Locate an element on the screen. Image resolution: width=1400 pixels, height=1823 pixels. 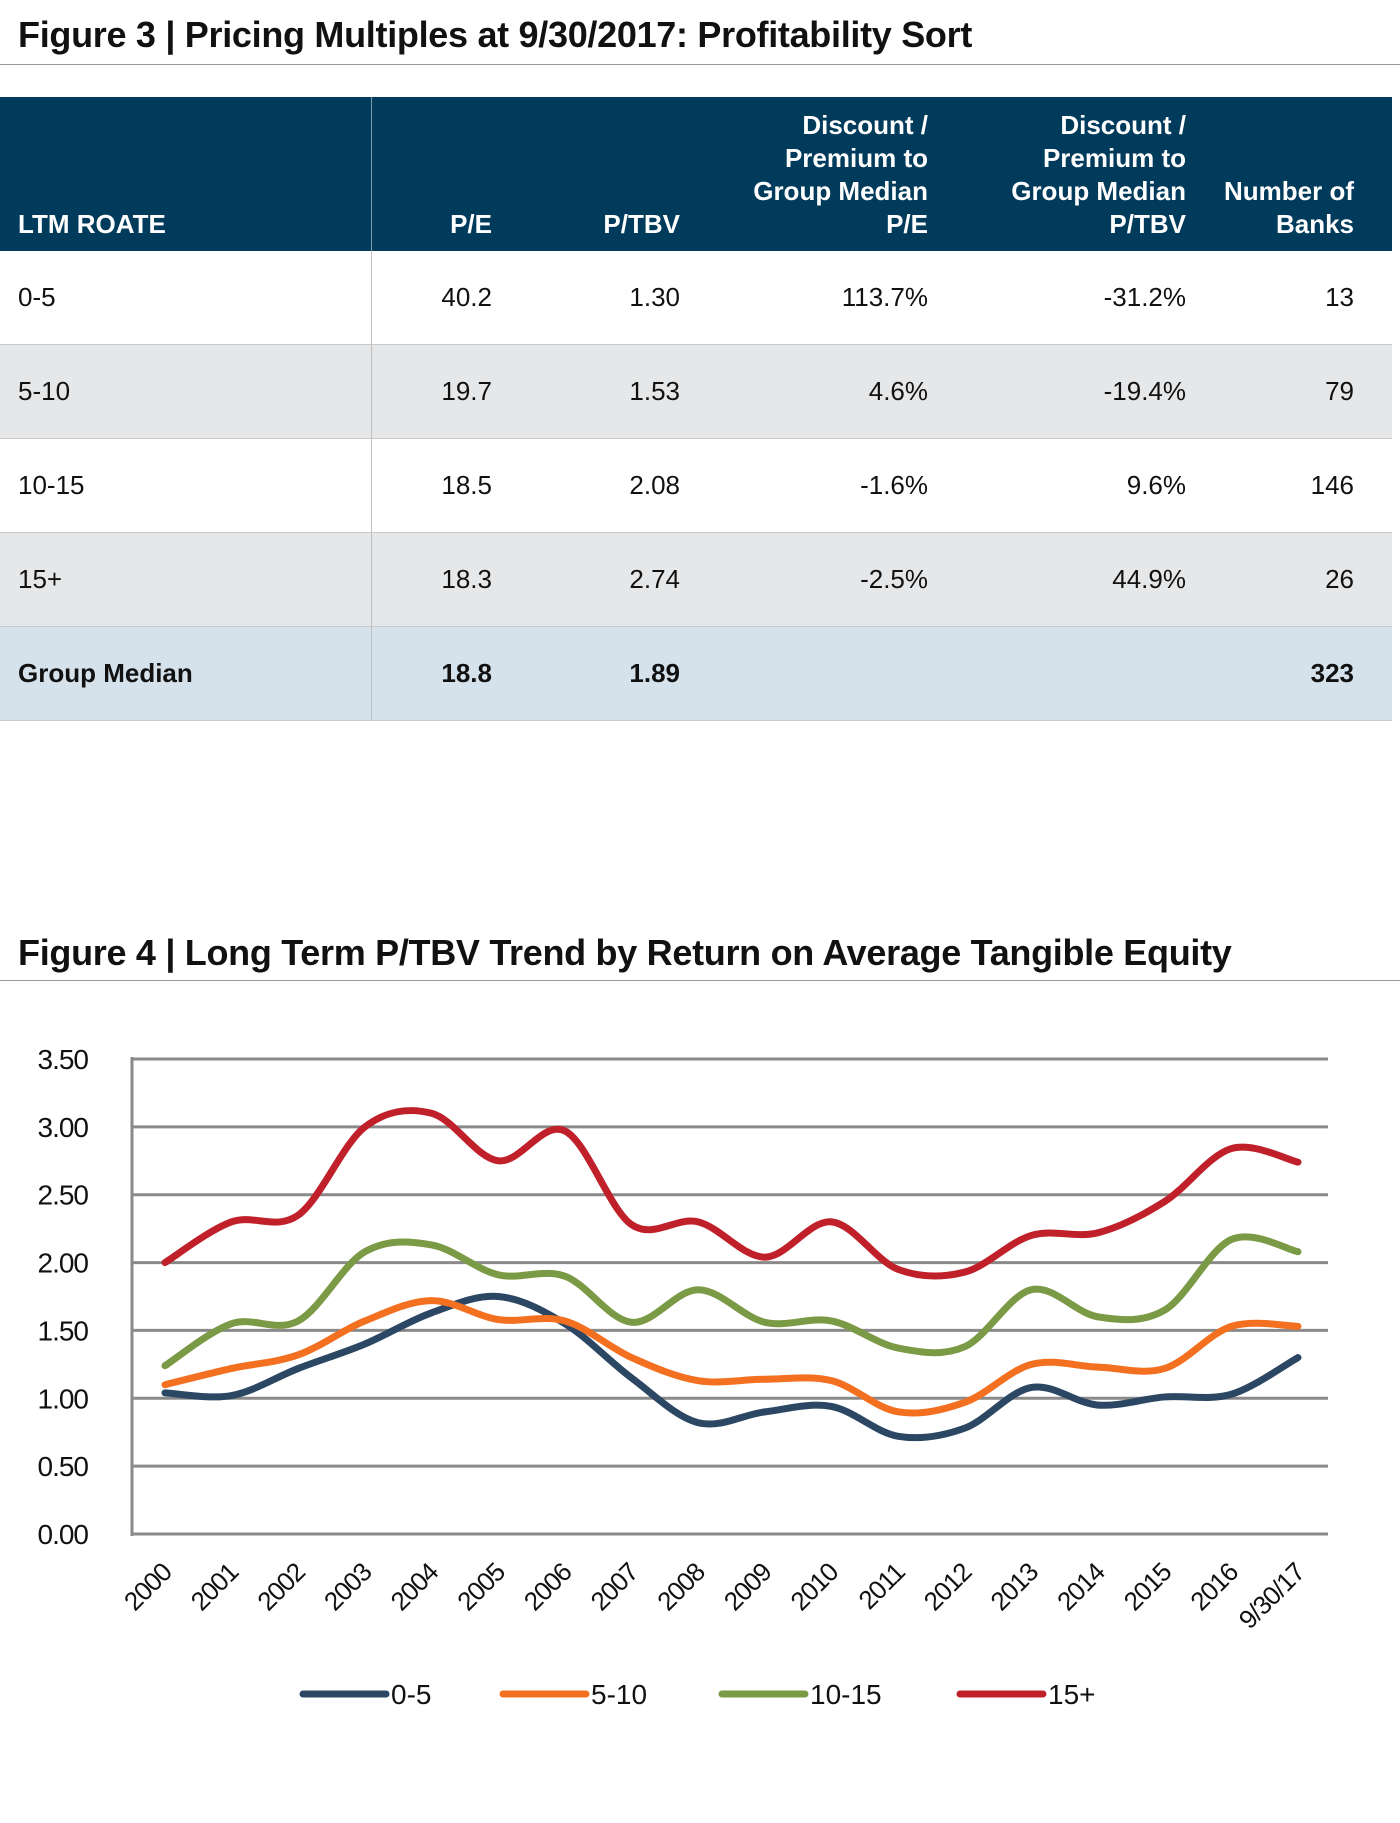
x-tick-label: 2013 is located at coordinates (1014, 1587).